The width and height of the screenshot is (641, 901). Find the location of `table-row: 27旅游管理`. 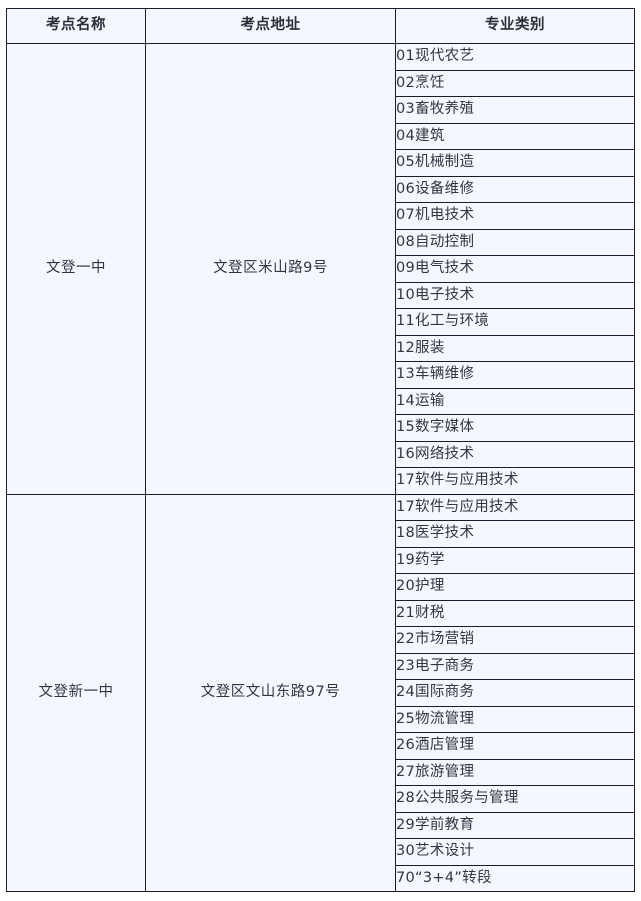

table-row: 27旅游管理 is located at coordinates (321, 772).